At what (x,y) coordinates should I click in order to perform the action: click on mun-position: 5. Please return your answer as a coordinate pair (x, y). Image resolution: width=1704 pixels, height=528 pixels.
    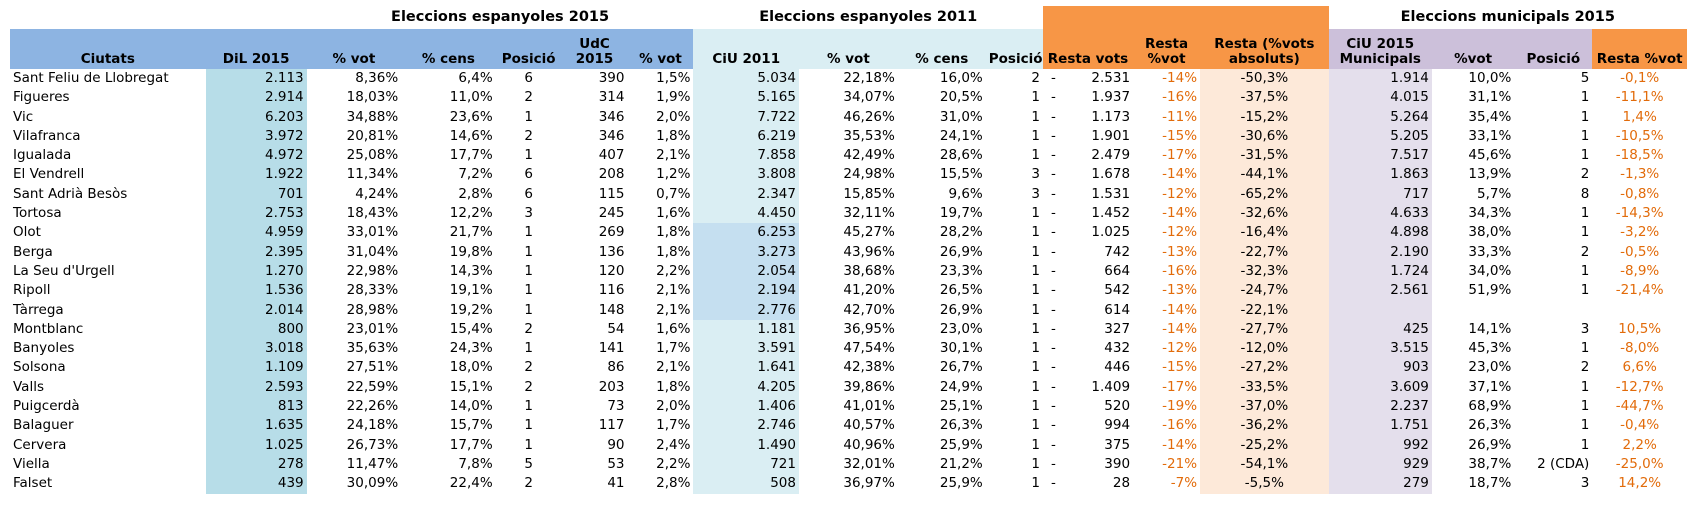
    Looking at the image, I should click on (1585, 78).